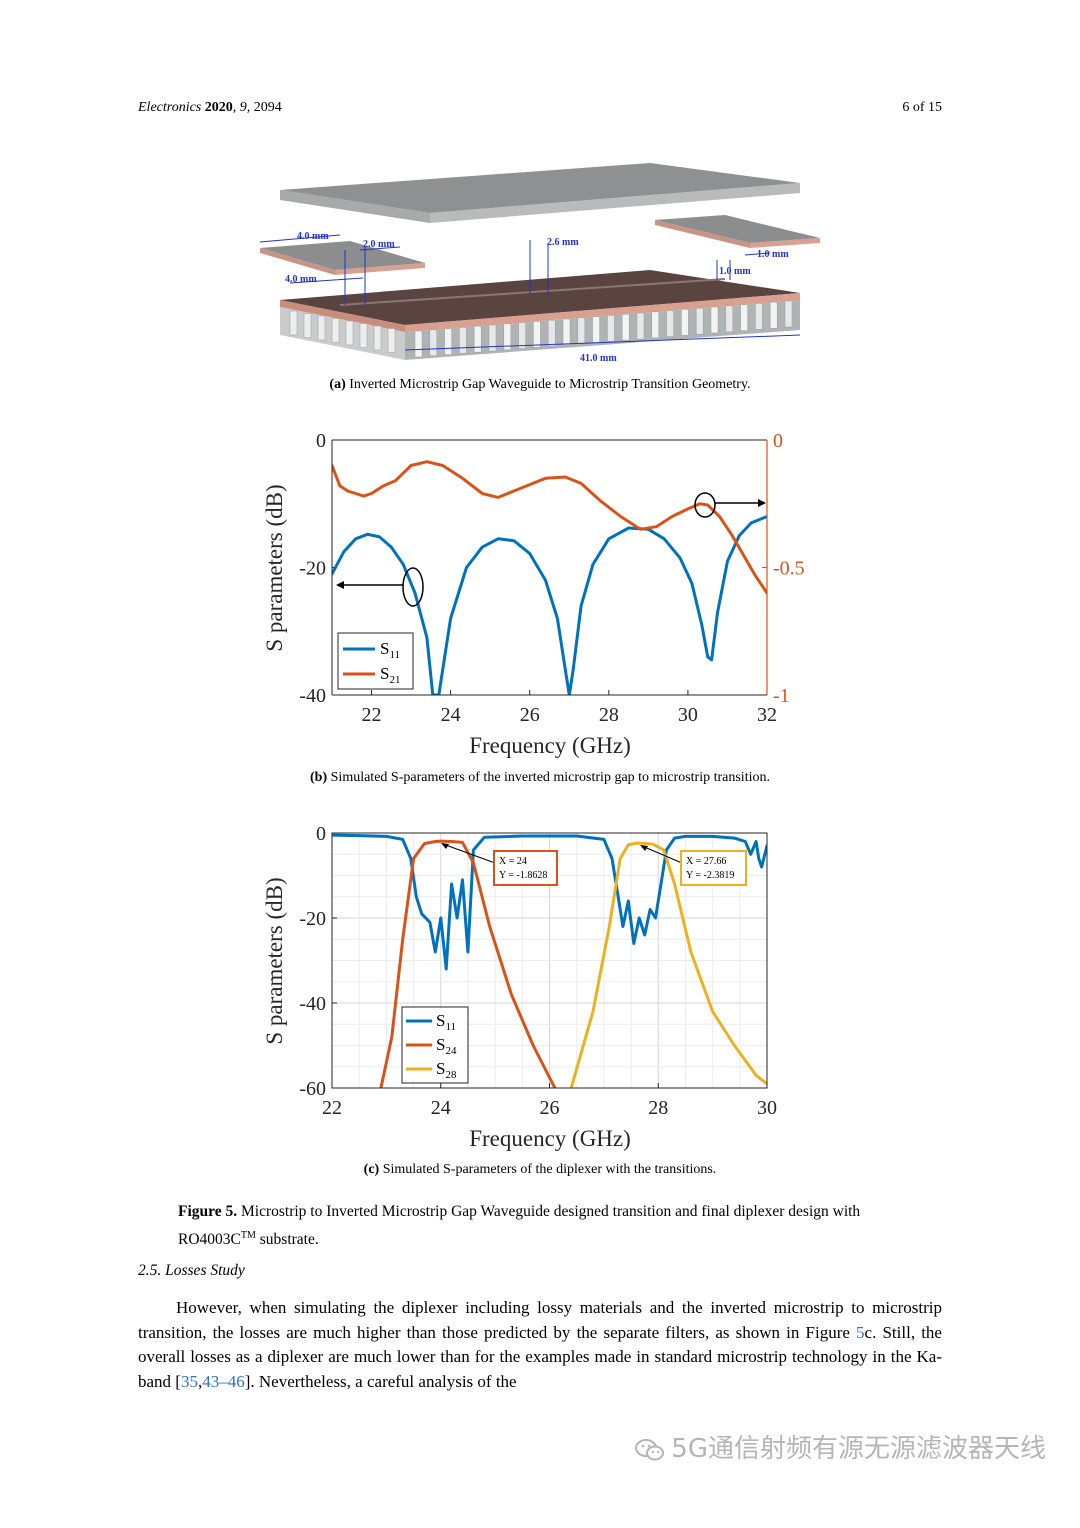 Image resolution: width=1080 pixels, height=1528 pixels. What do you see at coordinates (313, 236) in the screenshot?
I see `dim-4mm-top: 4.0 mm` at bounding box center [313, 236].